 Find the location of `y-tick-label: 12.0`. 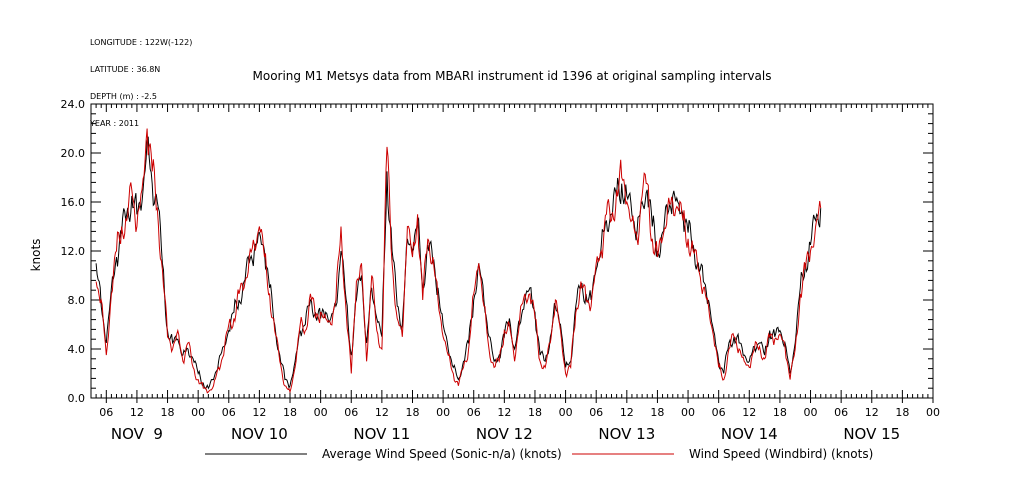

y-tick-label: 12.0 is located at coordinates (73, 251).